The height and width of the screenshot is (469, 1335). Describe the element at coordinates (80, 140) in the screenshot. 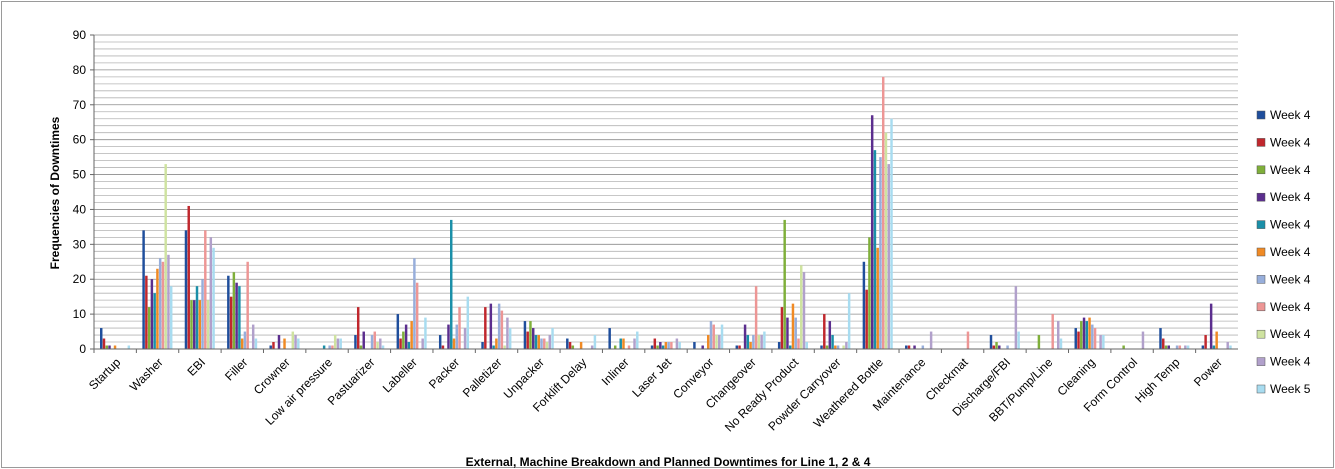

I see `y-tick-label: 60` at that location.